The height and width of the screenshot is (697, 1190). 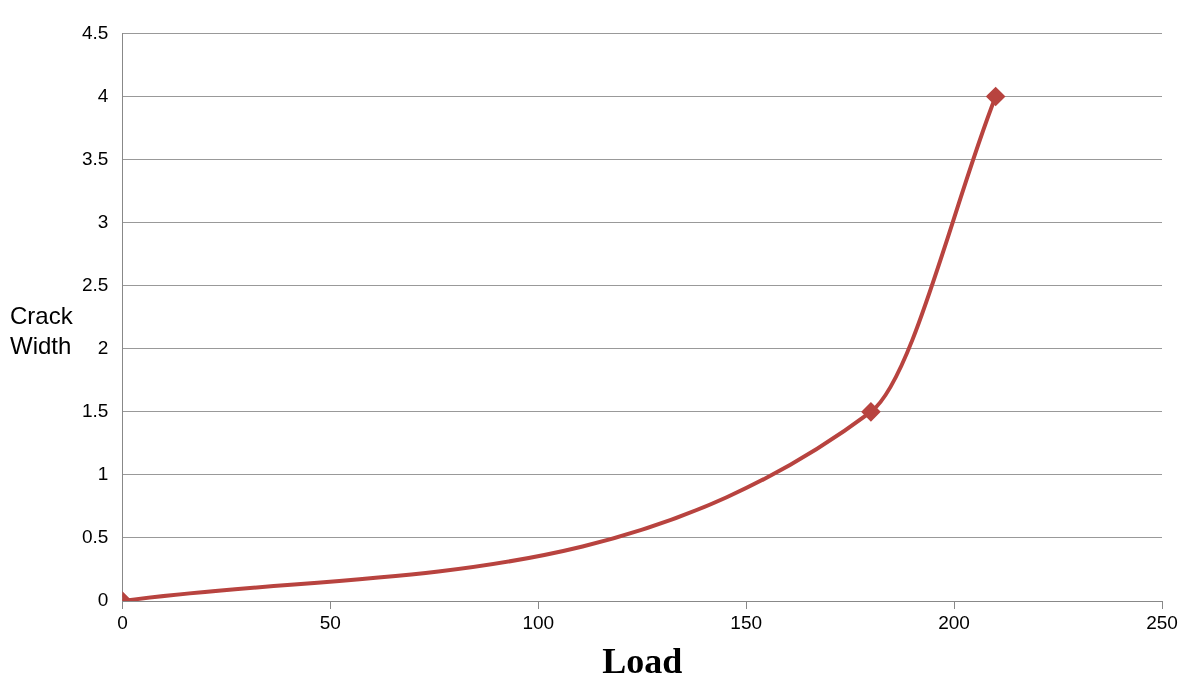 I want to click on x-tick-label: 50, so click(x=330, y=622).